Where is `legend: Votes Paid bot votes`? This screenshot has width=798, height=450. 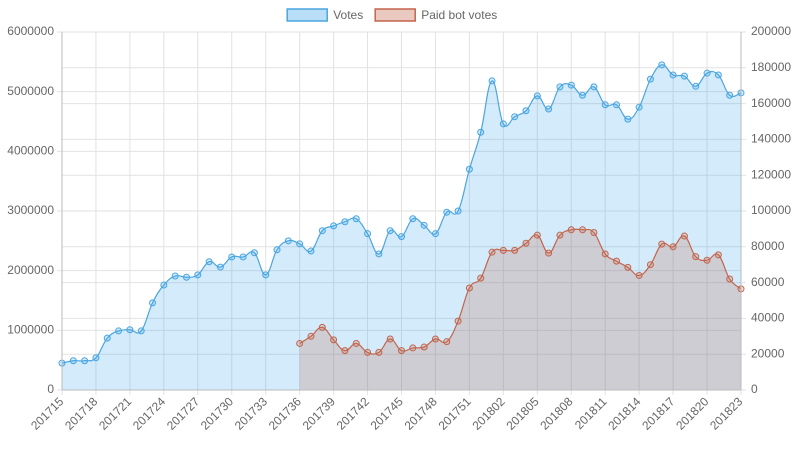
legend: Votes Paid bot votes is located at coordinates (391, 15).